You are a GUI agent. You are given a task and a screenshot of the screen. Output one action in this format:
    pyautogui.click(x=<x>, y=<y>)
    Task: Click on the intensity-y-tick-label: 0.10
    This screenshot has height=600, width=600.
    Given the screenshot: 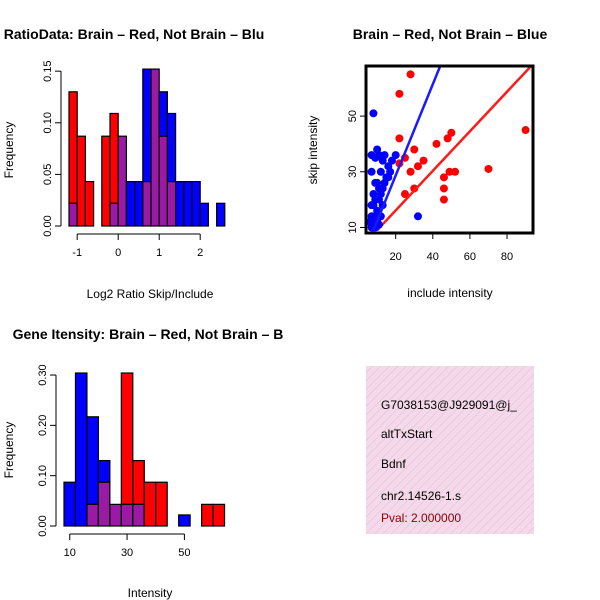 What is the action you would take?
    pyautogui.click(x=43, y=475)
    